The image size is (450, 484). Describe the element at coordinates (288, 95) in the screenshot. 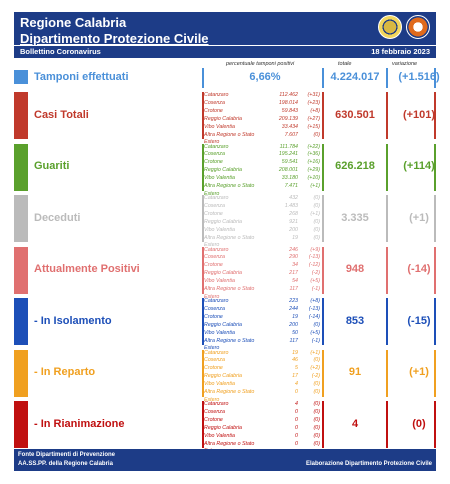

I see `province-value: 112.462` at that location.